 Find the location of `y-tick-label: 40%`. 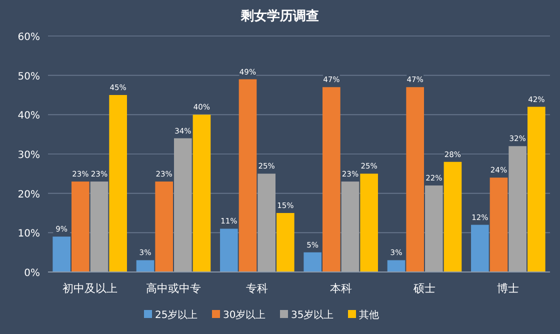

y-tick-label: 40% is located at coordinates (29, 116).